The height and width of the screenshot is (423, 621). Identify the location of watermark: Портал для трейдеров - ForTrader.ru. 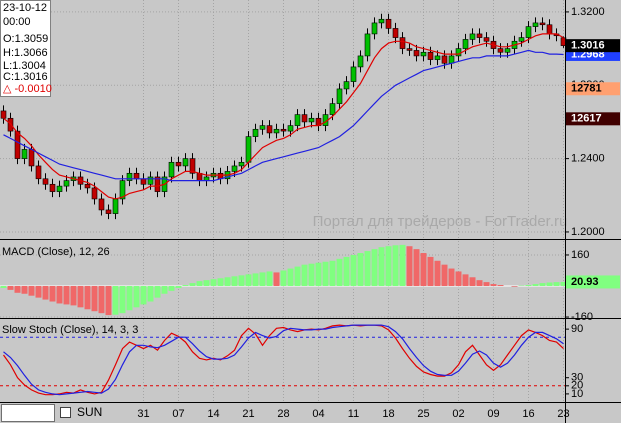
(440, 221).